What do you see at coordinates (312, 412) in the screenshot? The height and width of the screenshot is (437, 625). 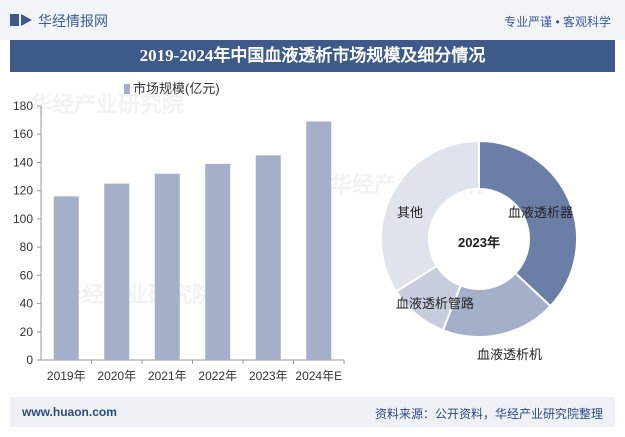 I see `footer: www.huaon.com 资料来源：公开资料，华经产业研究院整理` at bounding box center [312, 412].